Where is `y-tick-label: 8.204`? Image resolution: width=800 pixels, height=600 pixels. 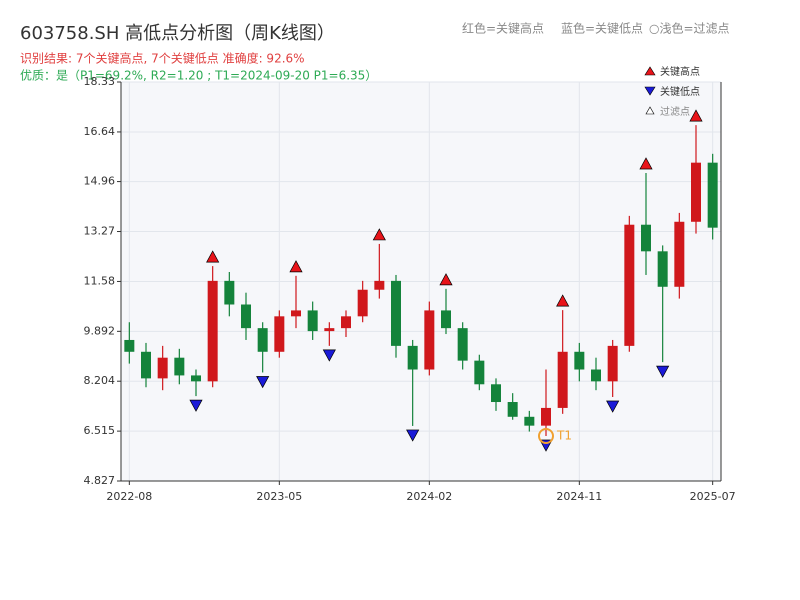
y-tick-label: 8.204 is located at coordinates (100, 380).